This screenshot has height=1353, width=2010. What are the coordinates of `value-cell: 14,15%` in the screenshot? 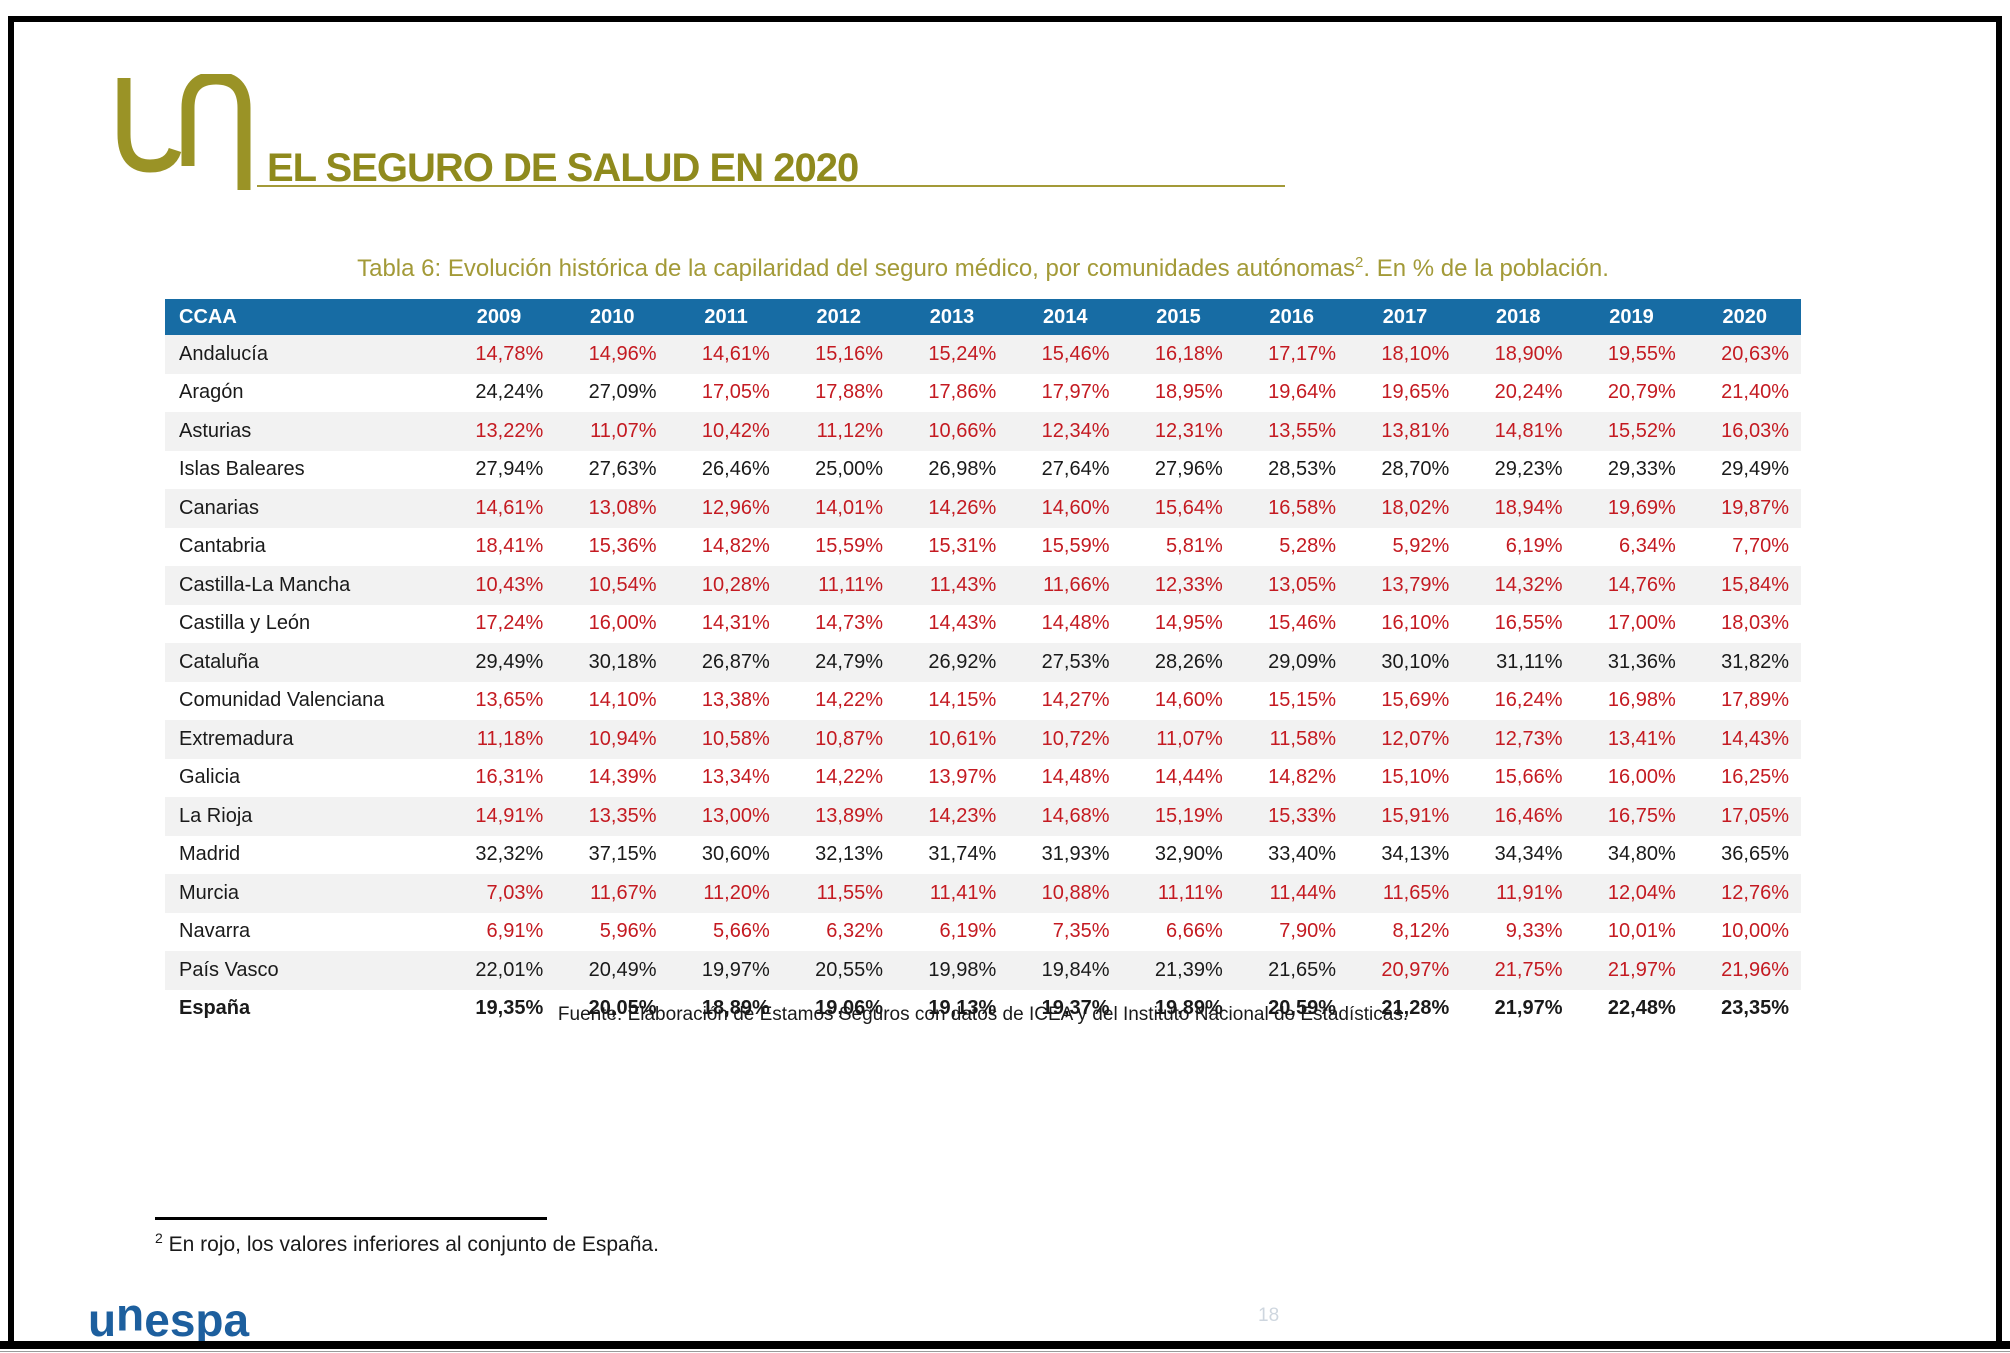 It's located at (962, 700).